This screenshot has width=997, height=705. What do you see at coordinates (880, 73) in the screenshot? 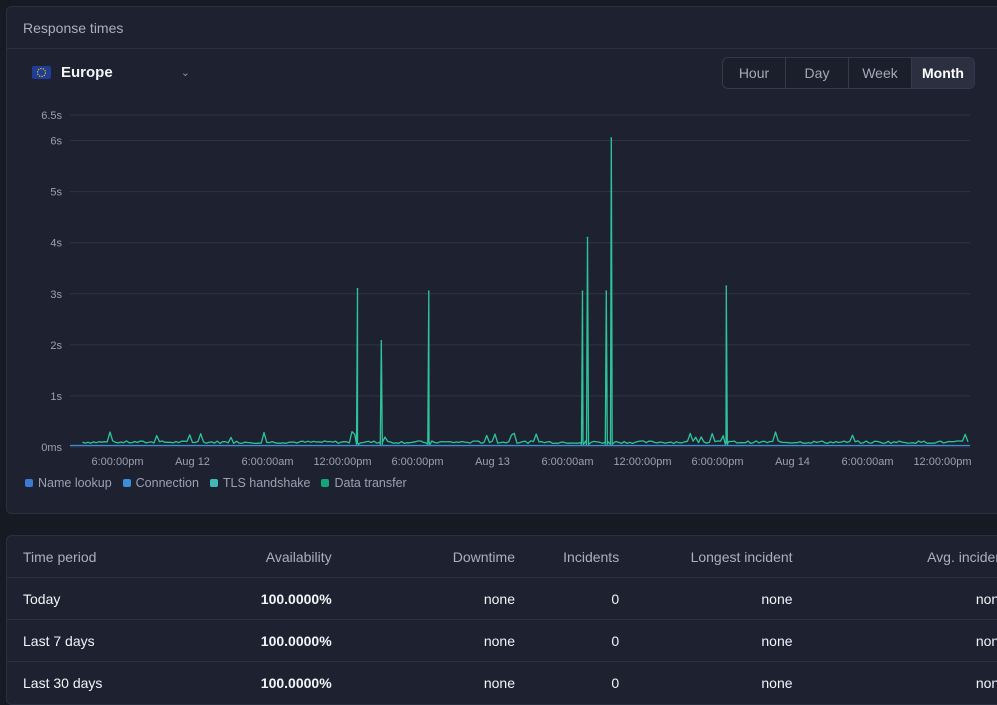
I see `range-week-button: Week` at bounding box center [880, 73].